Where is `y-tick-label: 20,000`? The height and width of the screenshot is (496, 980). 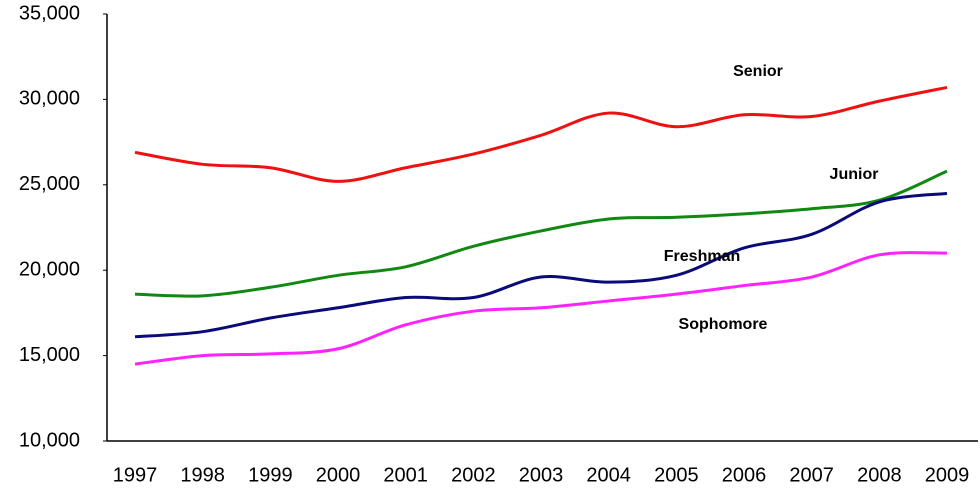 y-tick-label: 20,000 is located at coordinates (49, 269).